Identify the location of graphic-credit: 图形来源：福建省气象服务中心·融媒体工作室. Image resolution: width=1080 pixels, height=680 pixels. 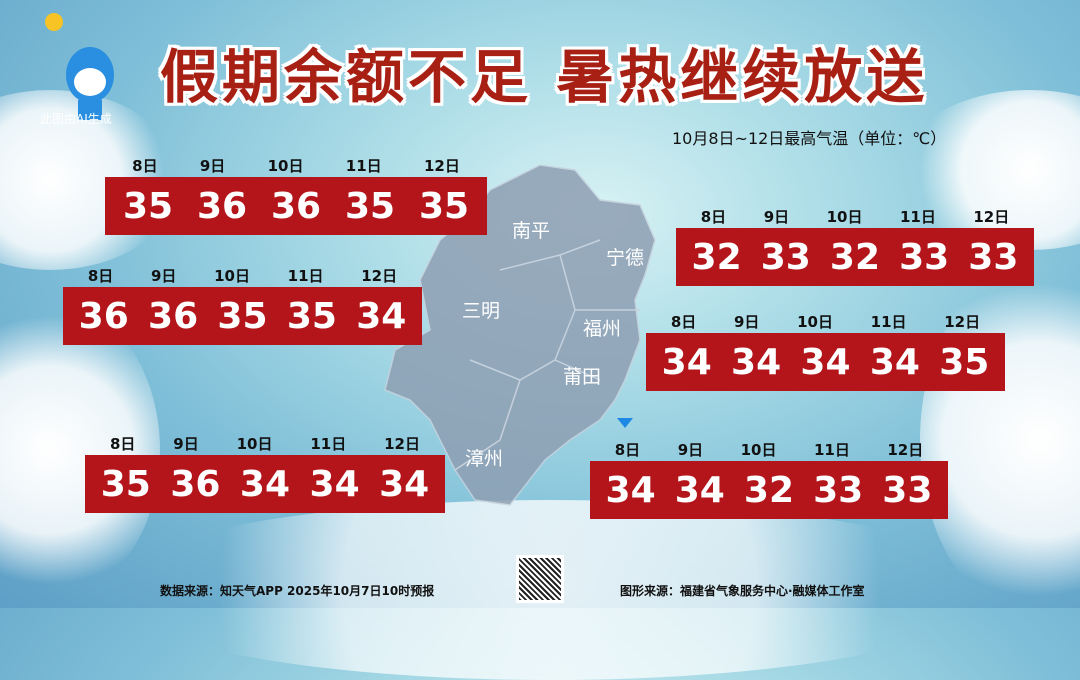
(742, 591).